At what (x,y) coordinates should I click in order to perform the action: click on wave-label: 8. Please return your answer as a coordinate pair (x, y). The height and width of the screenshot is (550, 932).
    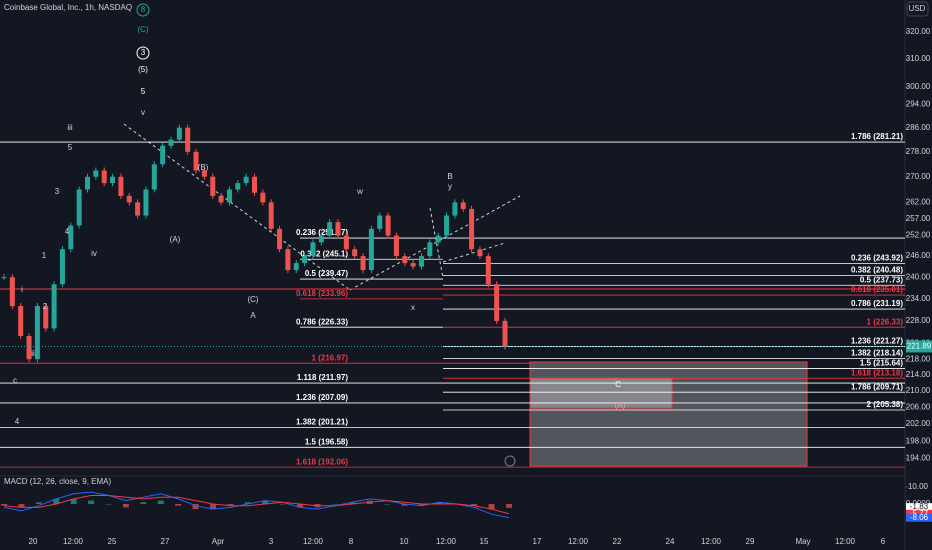
    Looking at the image, I should click on (143, 9).